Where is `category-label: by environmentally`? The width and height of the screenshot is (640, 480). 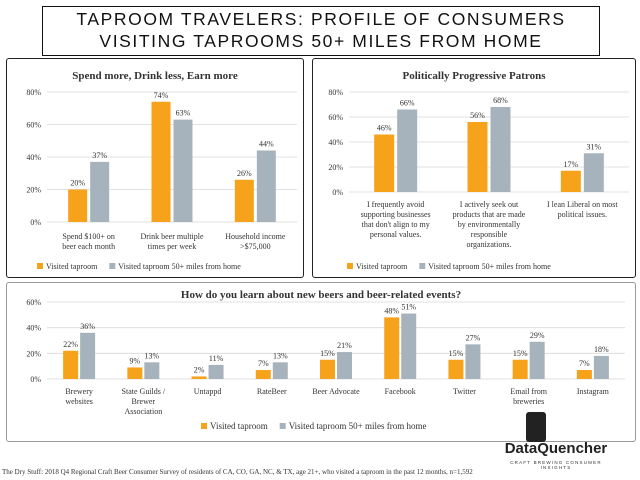 category-label: by environmentally is located at coordinates (489, 224).